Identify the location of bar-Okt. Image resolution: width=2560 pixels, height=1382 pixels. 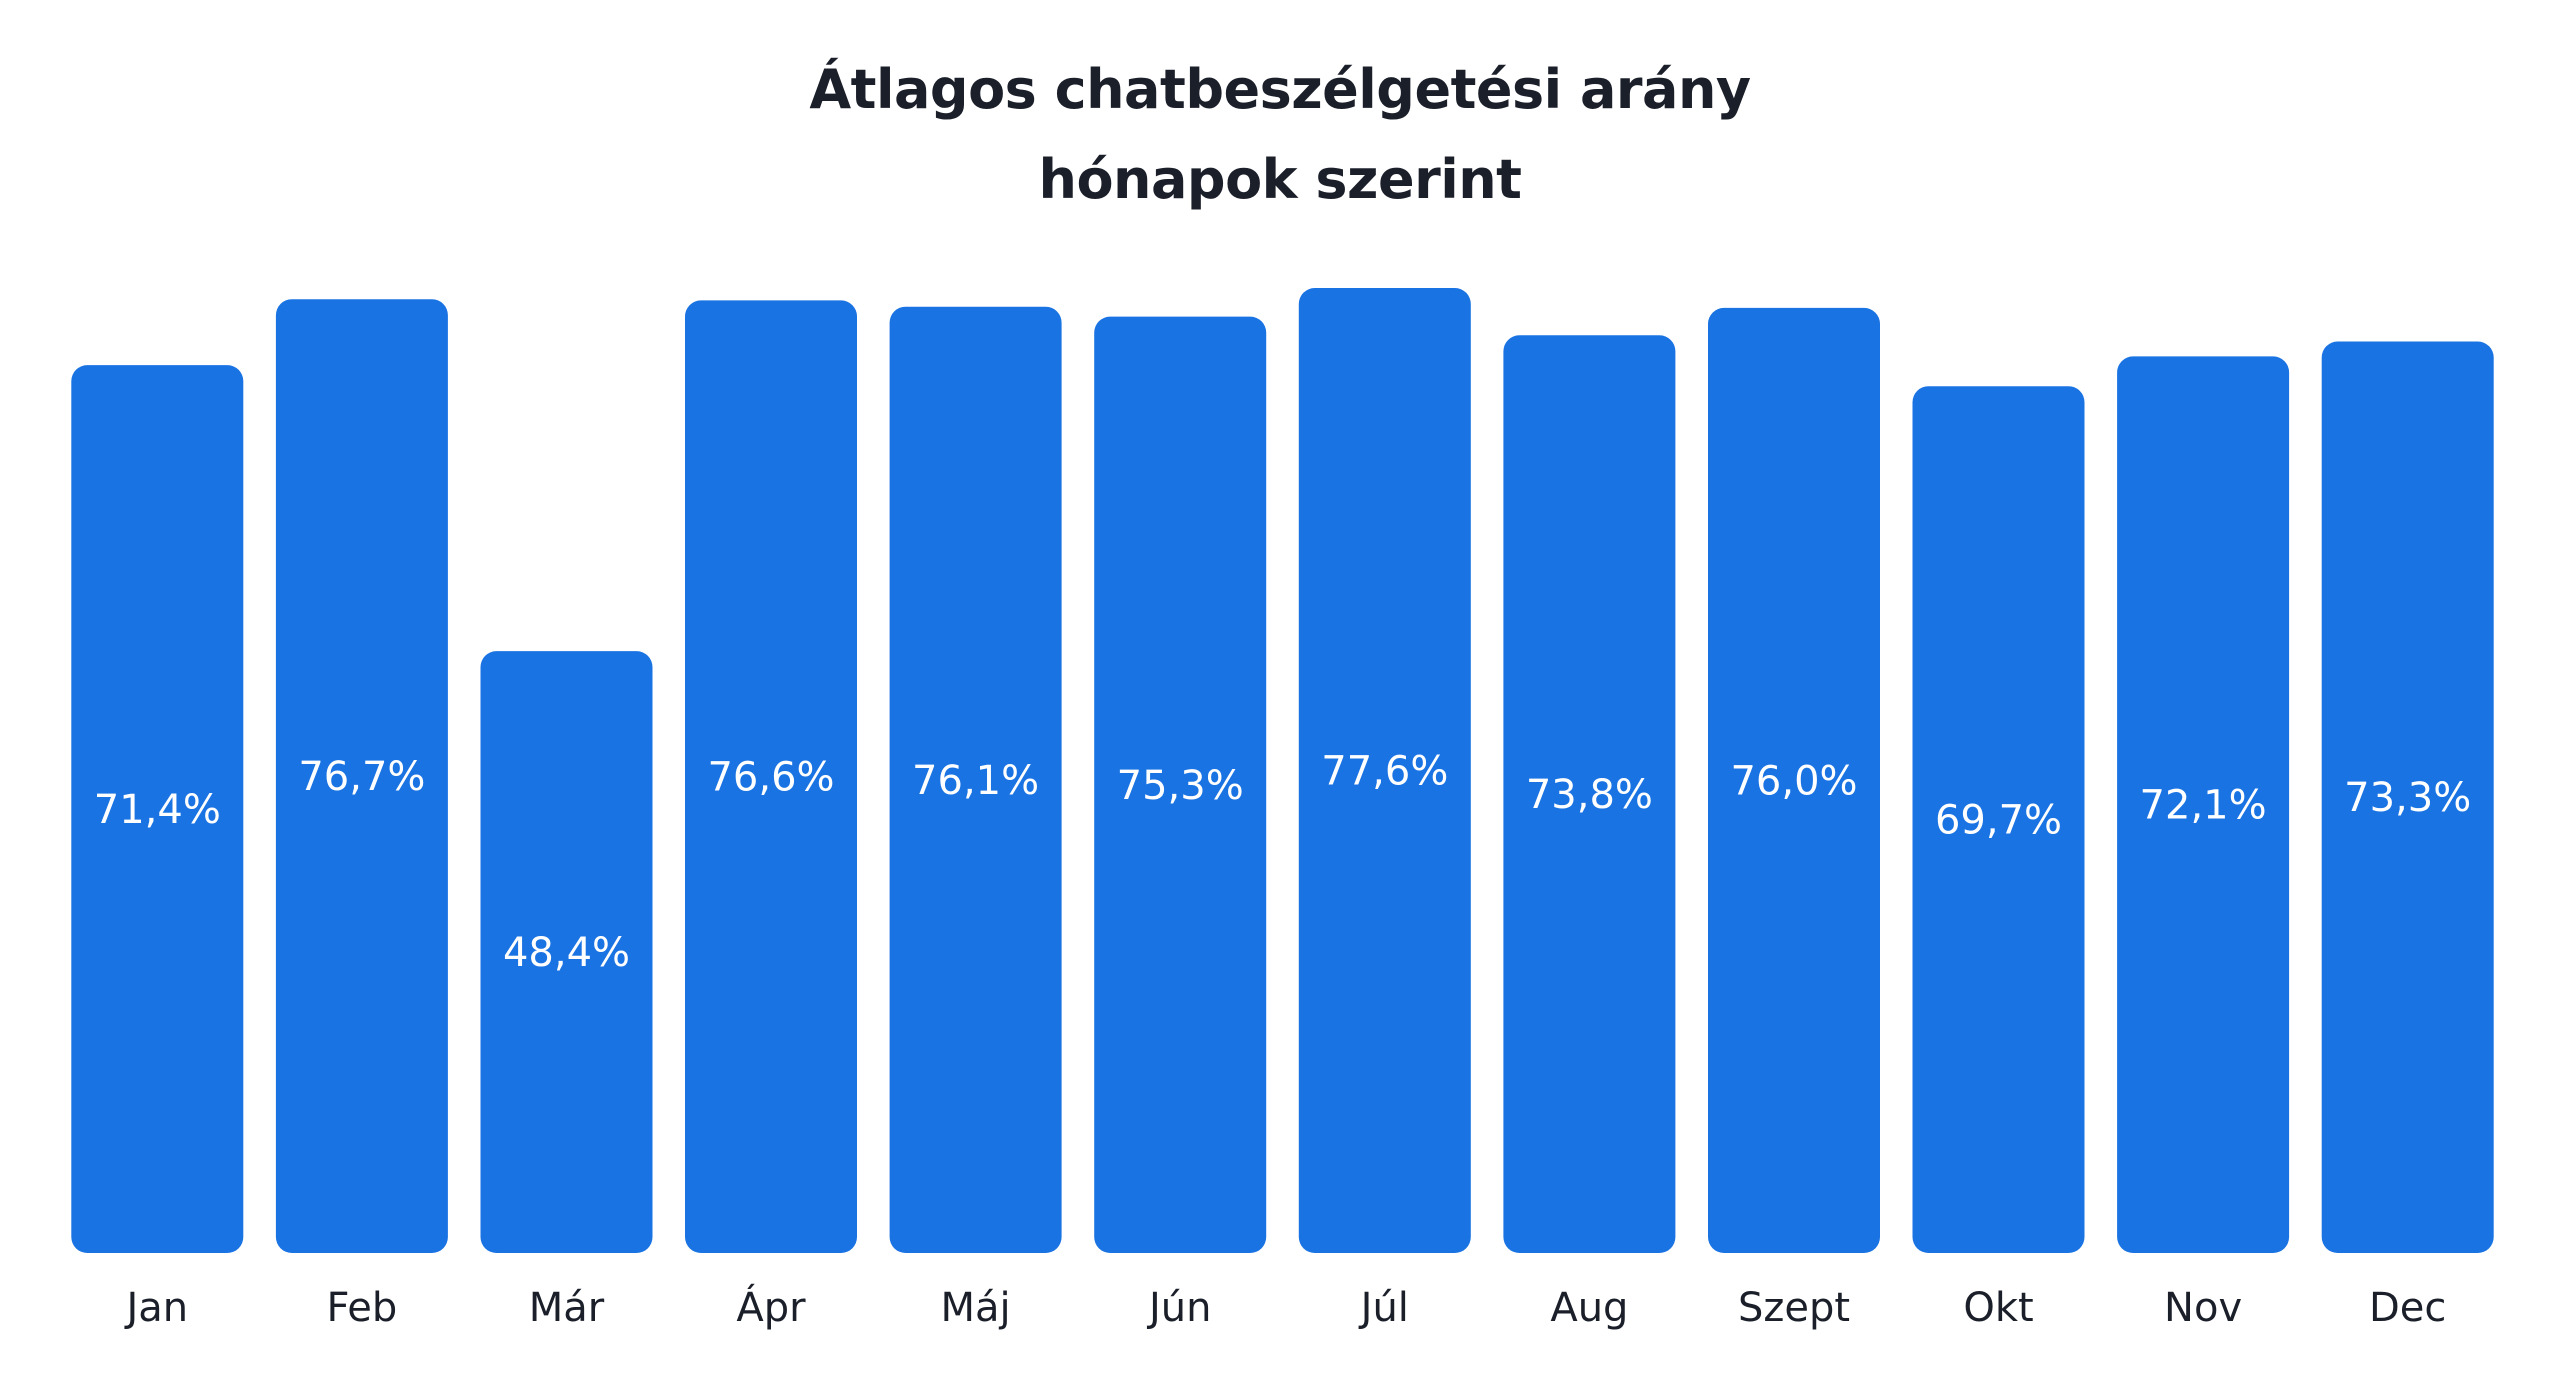
(1998, 819).